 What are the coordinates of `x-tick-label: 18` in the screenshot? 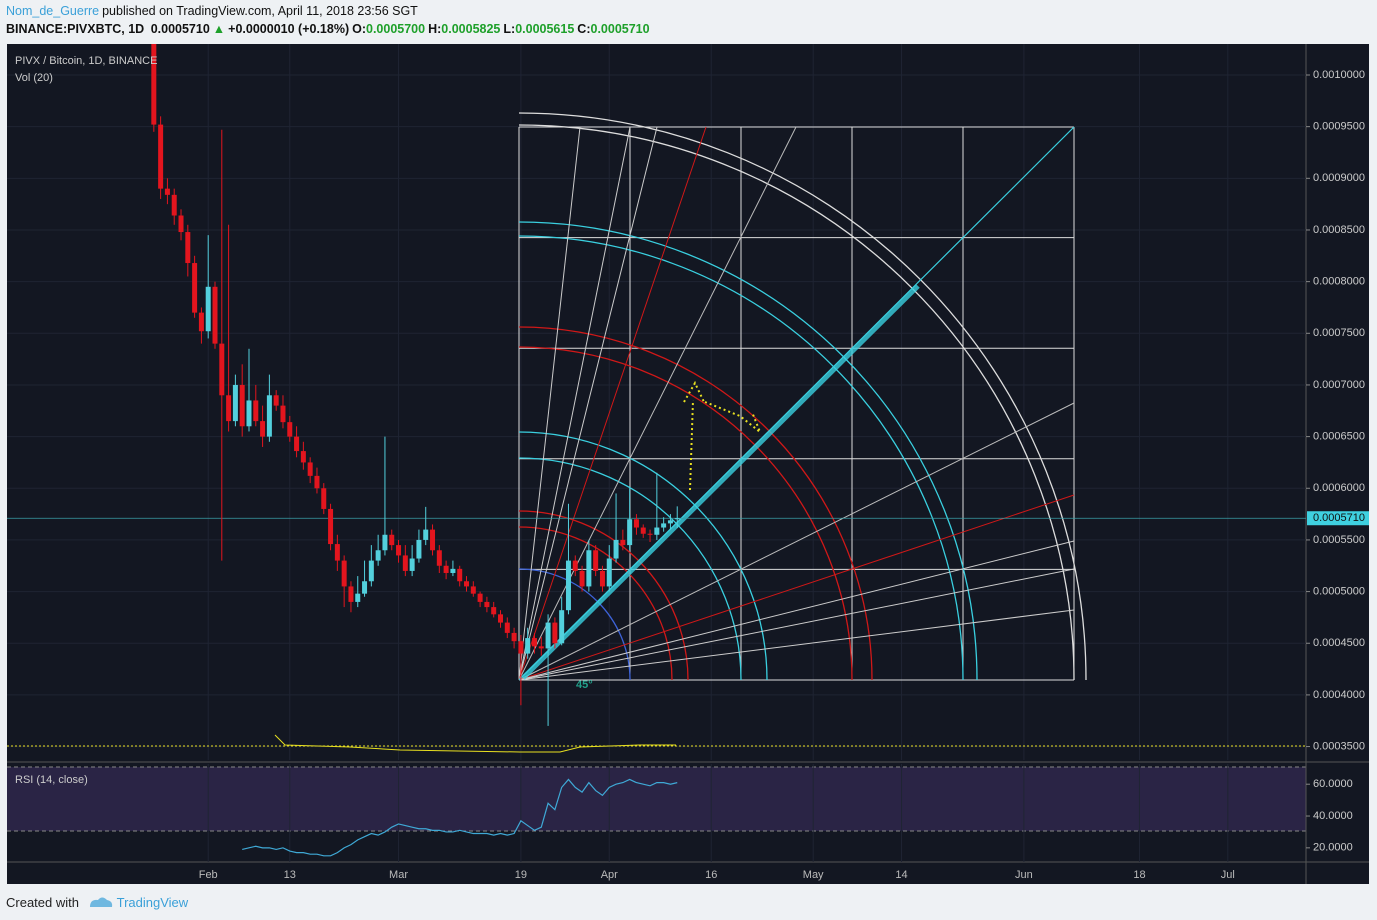 It's located at (1139, 875).